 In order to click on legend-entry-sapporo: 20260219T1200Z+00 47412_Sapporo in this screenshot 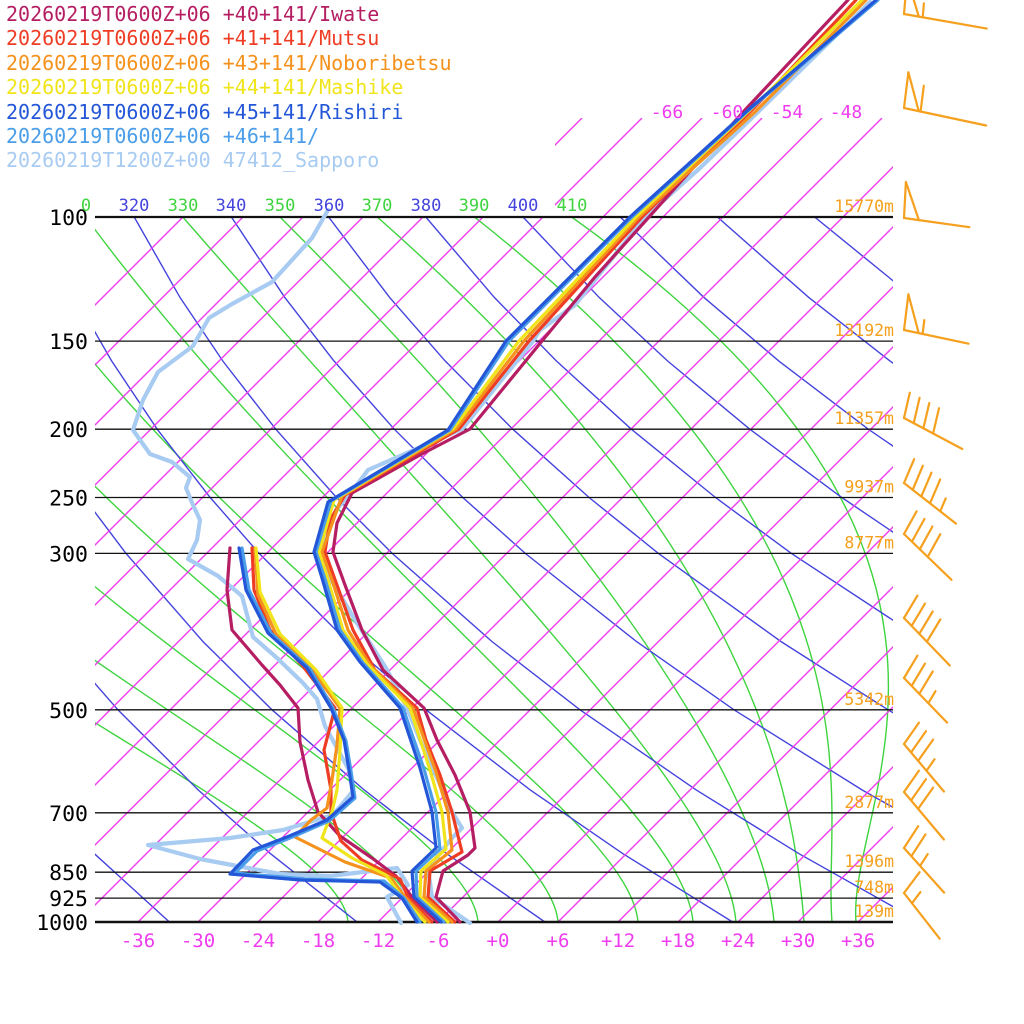, I will do `click(193, 160)`.